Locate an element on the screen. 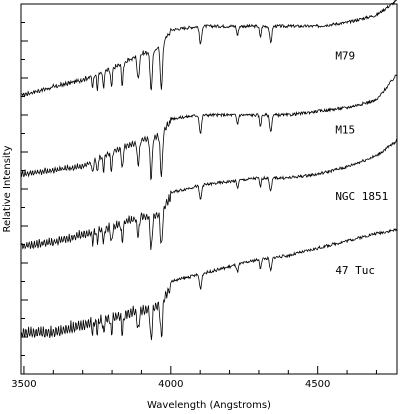 This screenshot has height=414, width=400. x-tick-label: 4000 is located at coordinates (170, 384).